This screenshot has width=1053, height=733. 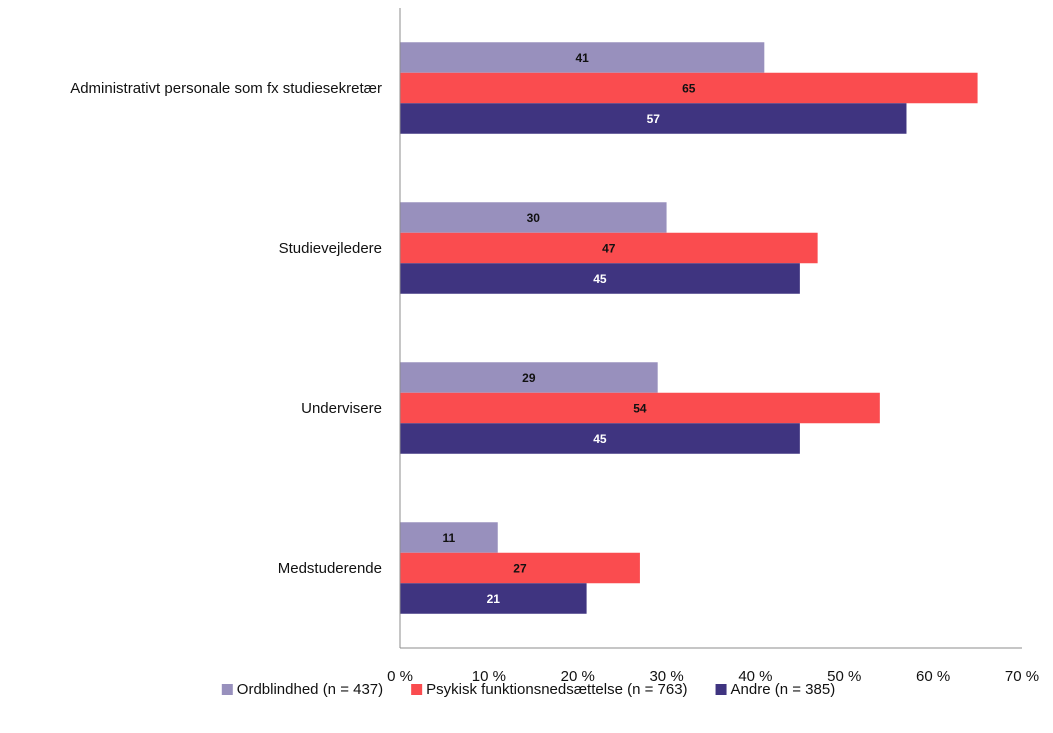 I want to click on data-label: 11, so click(x=449, y=538).